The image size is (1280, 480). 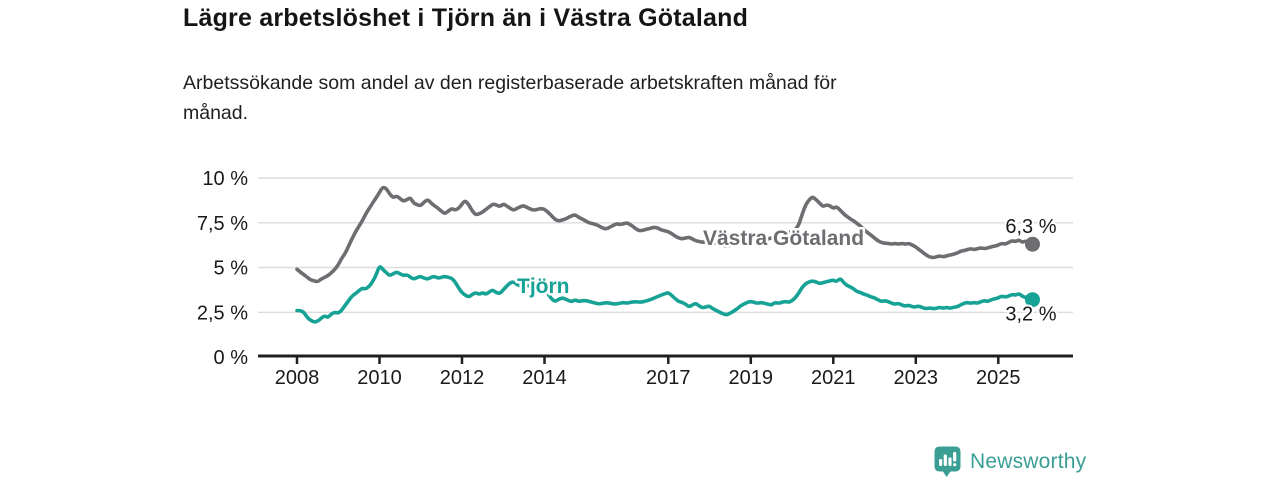 I want to click on chart-subtitle-line-2: månad., so click(x=216, y=113).